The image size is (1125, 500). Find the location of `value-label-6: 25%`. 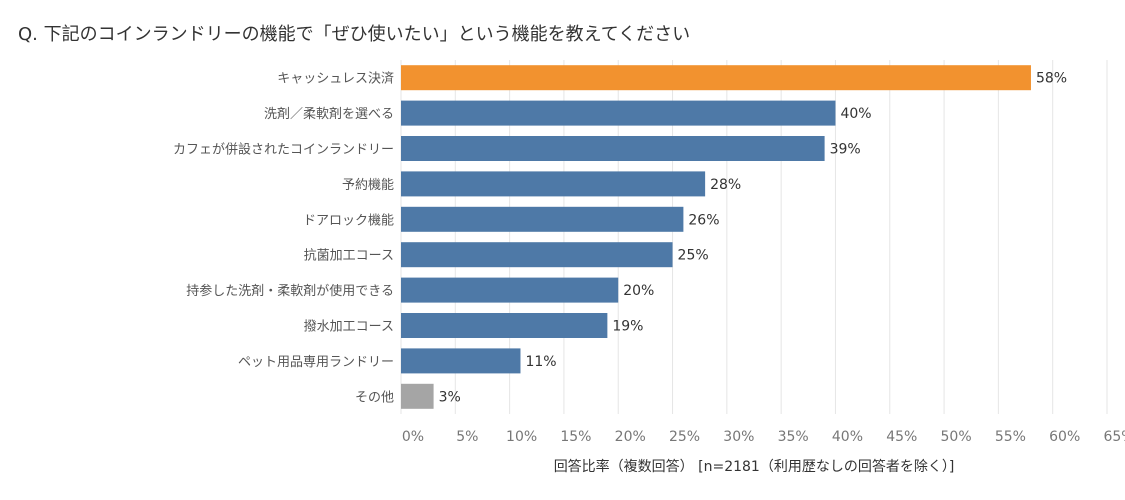

value-label-6: 25% is located at coordinates (693, 256).